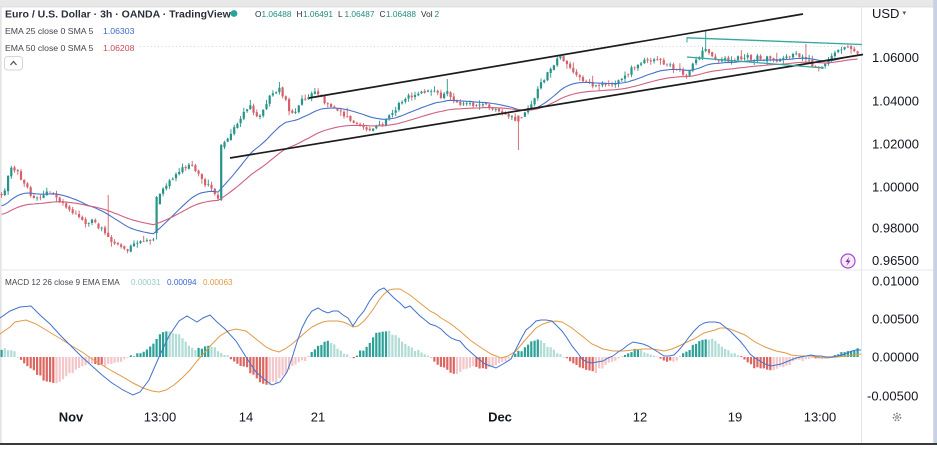  I want to click on svg-text: 1.06491, so click(318, 14).